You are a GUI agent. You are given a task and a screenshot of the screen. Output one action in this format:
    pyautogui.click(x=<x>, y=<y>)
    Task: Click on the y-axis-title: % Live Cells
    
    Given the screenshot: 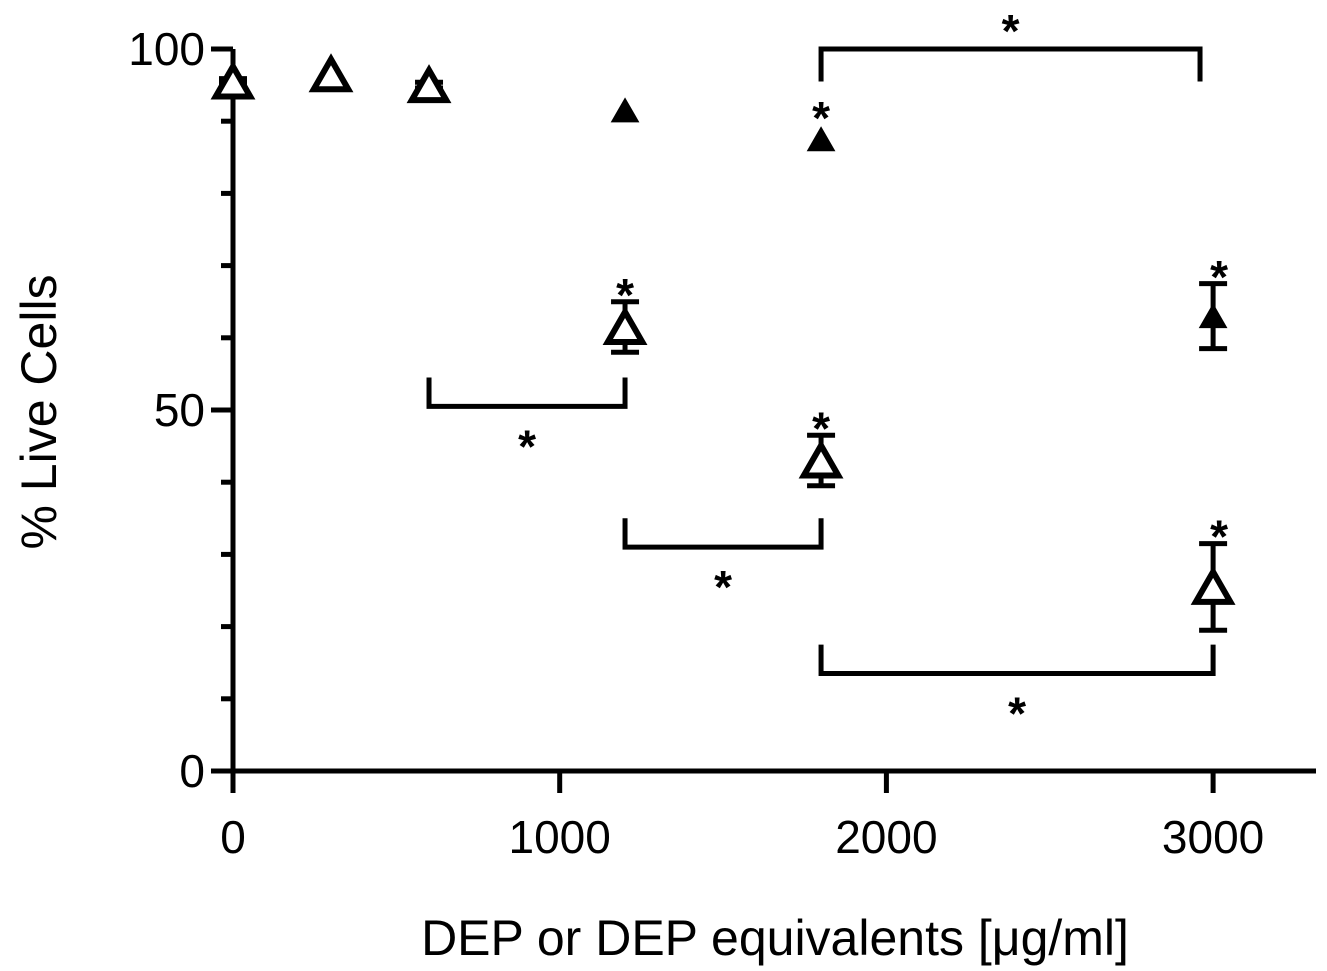 What is the action you would take?
    pyautogui.click(x=39, y=411)
    